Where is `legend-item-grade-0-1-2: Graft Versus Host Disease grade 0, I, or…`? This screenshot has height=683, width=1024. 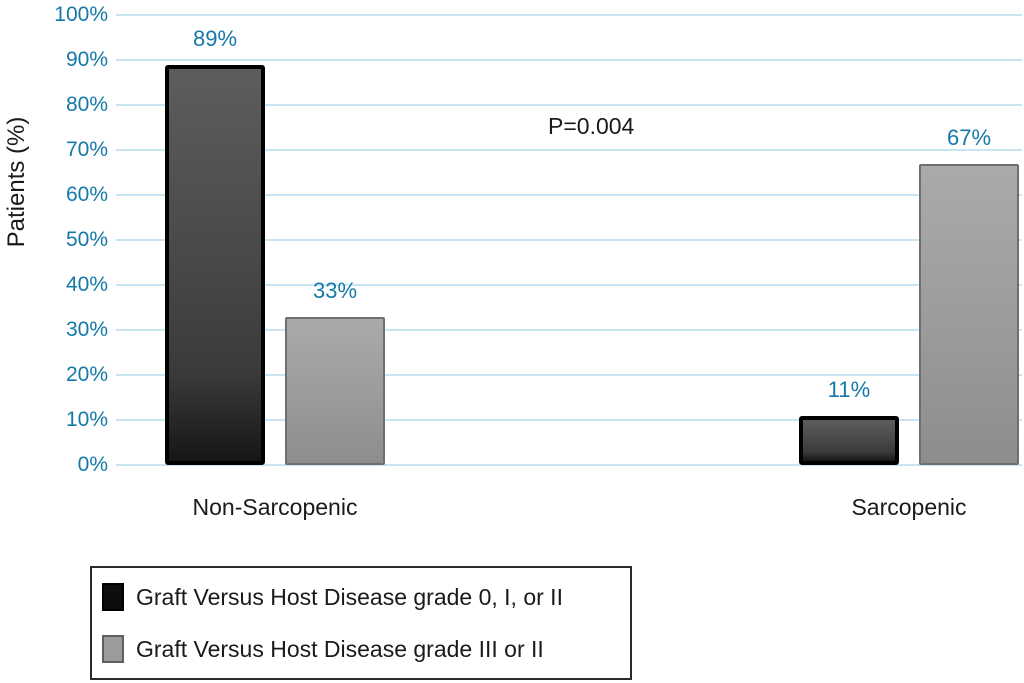
legend-item-grade-0-1-2: Graft Versus Host Disease grade 0, I, or… is located at coordinates (361, 597).